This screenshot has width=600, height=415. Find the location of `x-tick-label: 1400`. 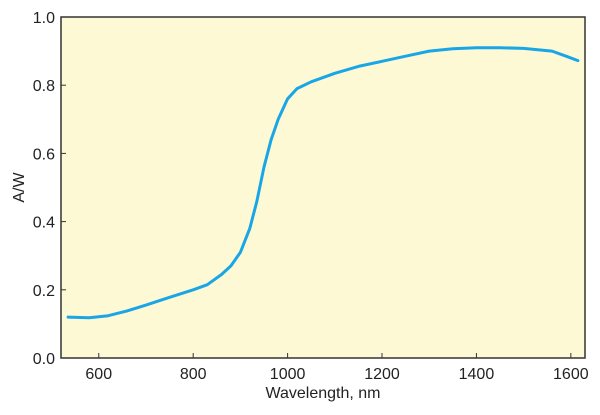

x-tick-label: 1400 is located at coordinates (477, 374).